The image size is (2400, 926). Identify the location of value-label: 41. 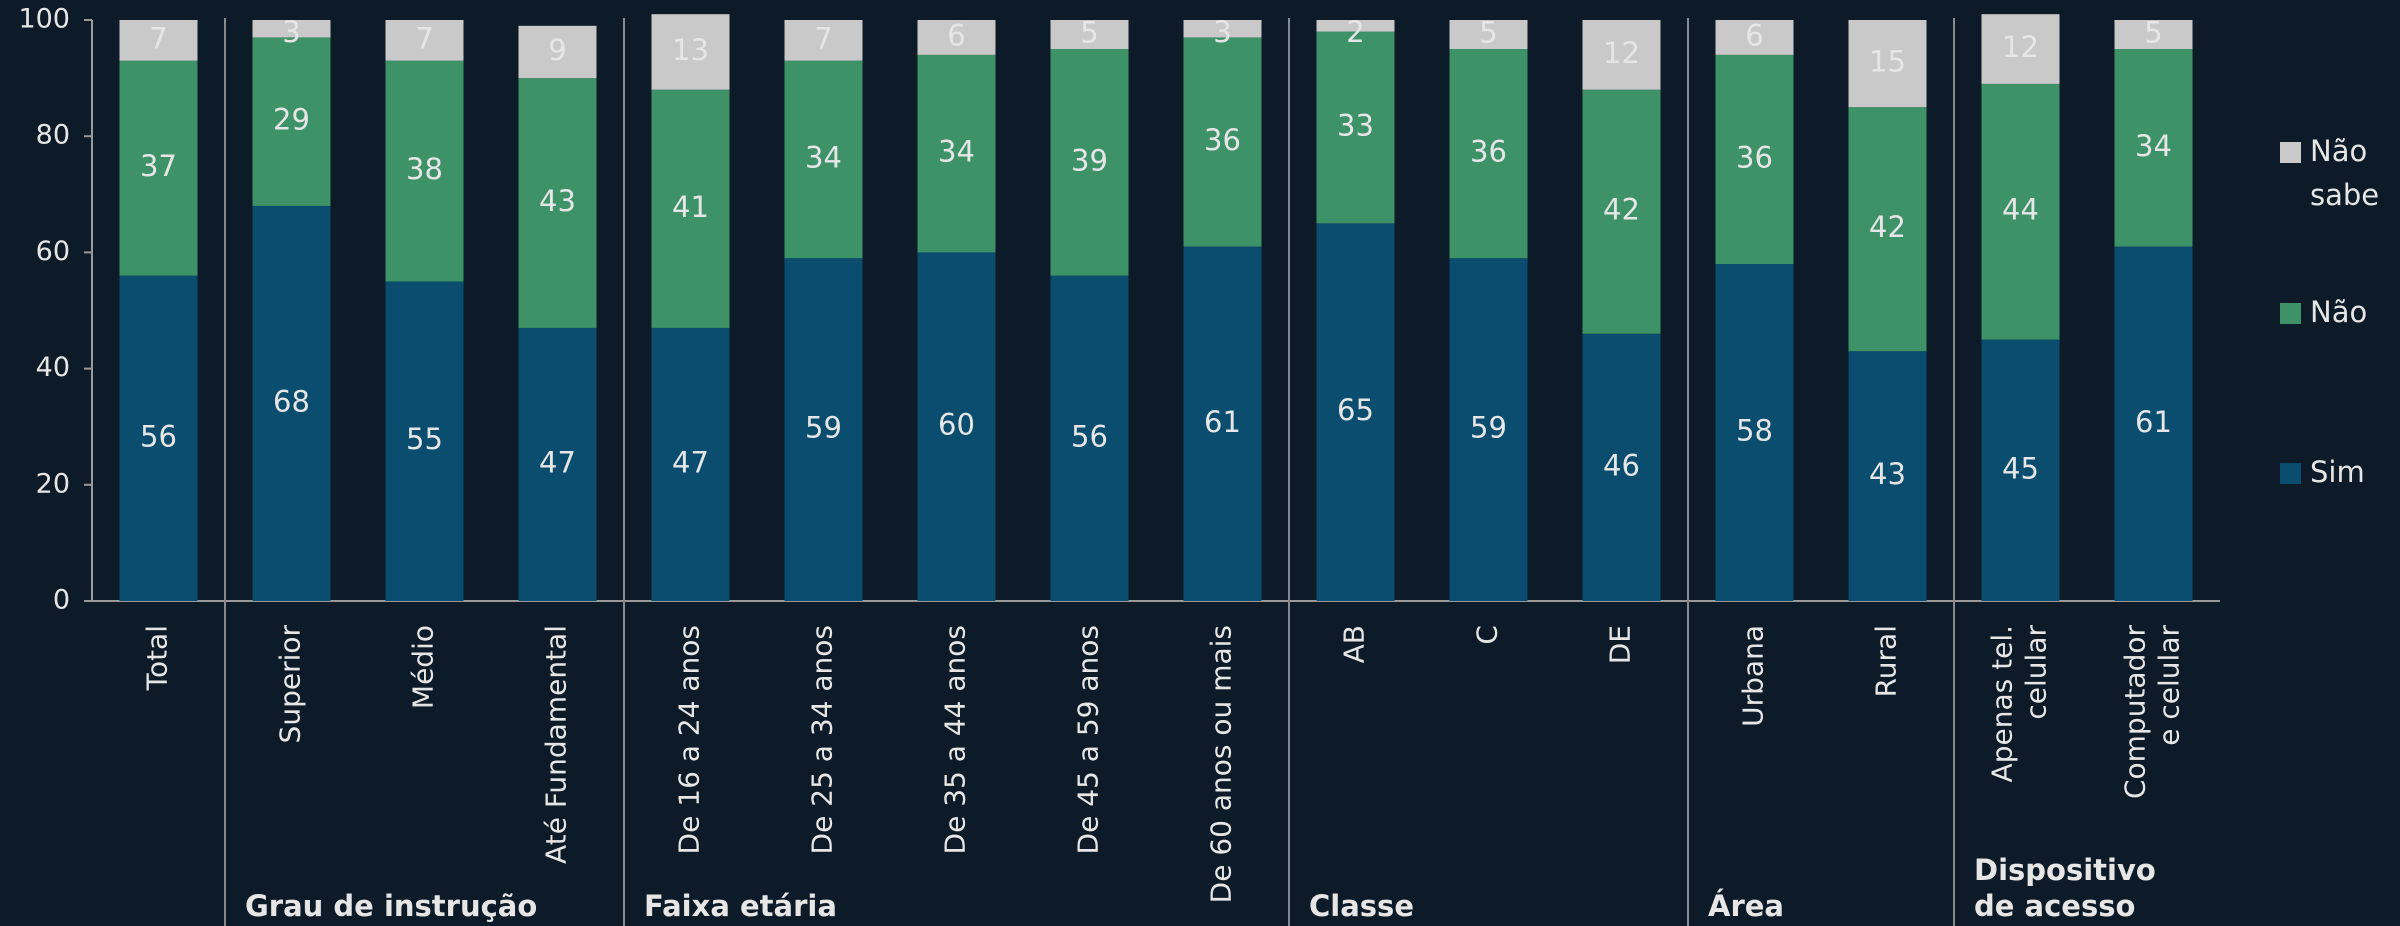
(690, 207).